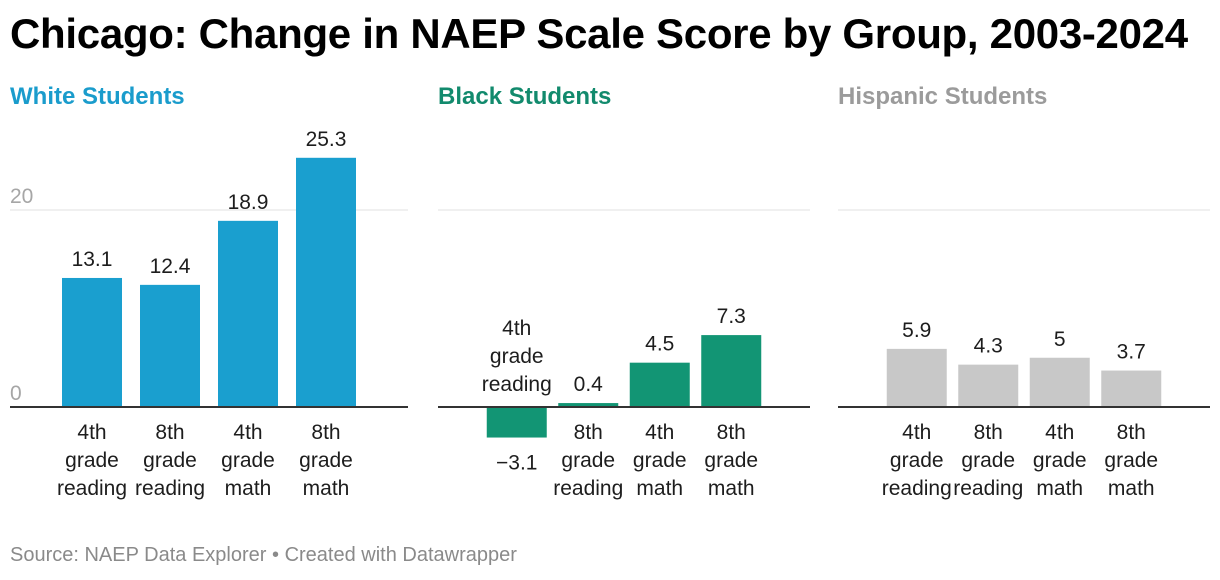  What do you see at coordinates (731, 316) in the screenshot?
I see `value-label: 7.3` at bounding box center [731, 316].